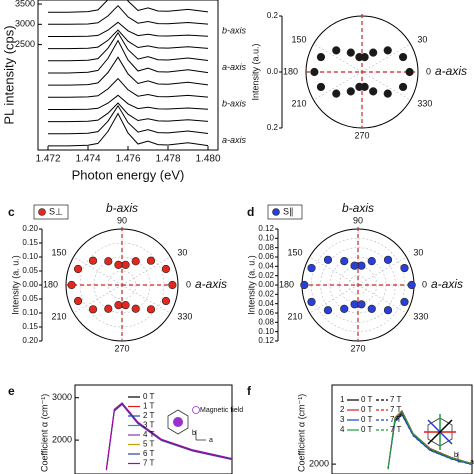 The width and height of the screenshot is (474, 474). I want to click on inset-label: Magnetic field, so click(221, 410).